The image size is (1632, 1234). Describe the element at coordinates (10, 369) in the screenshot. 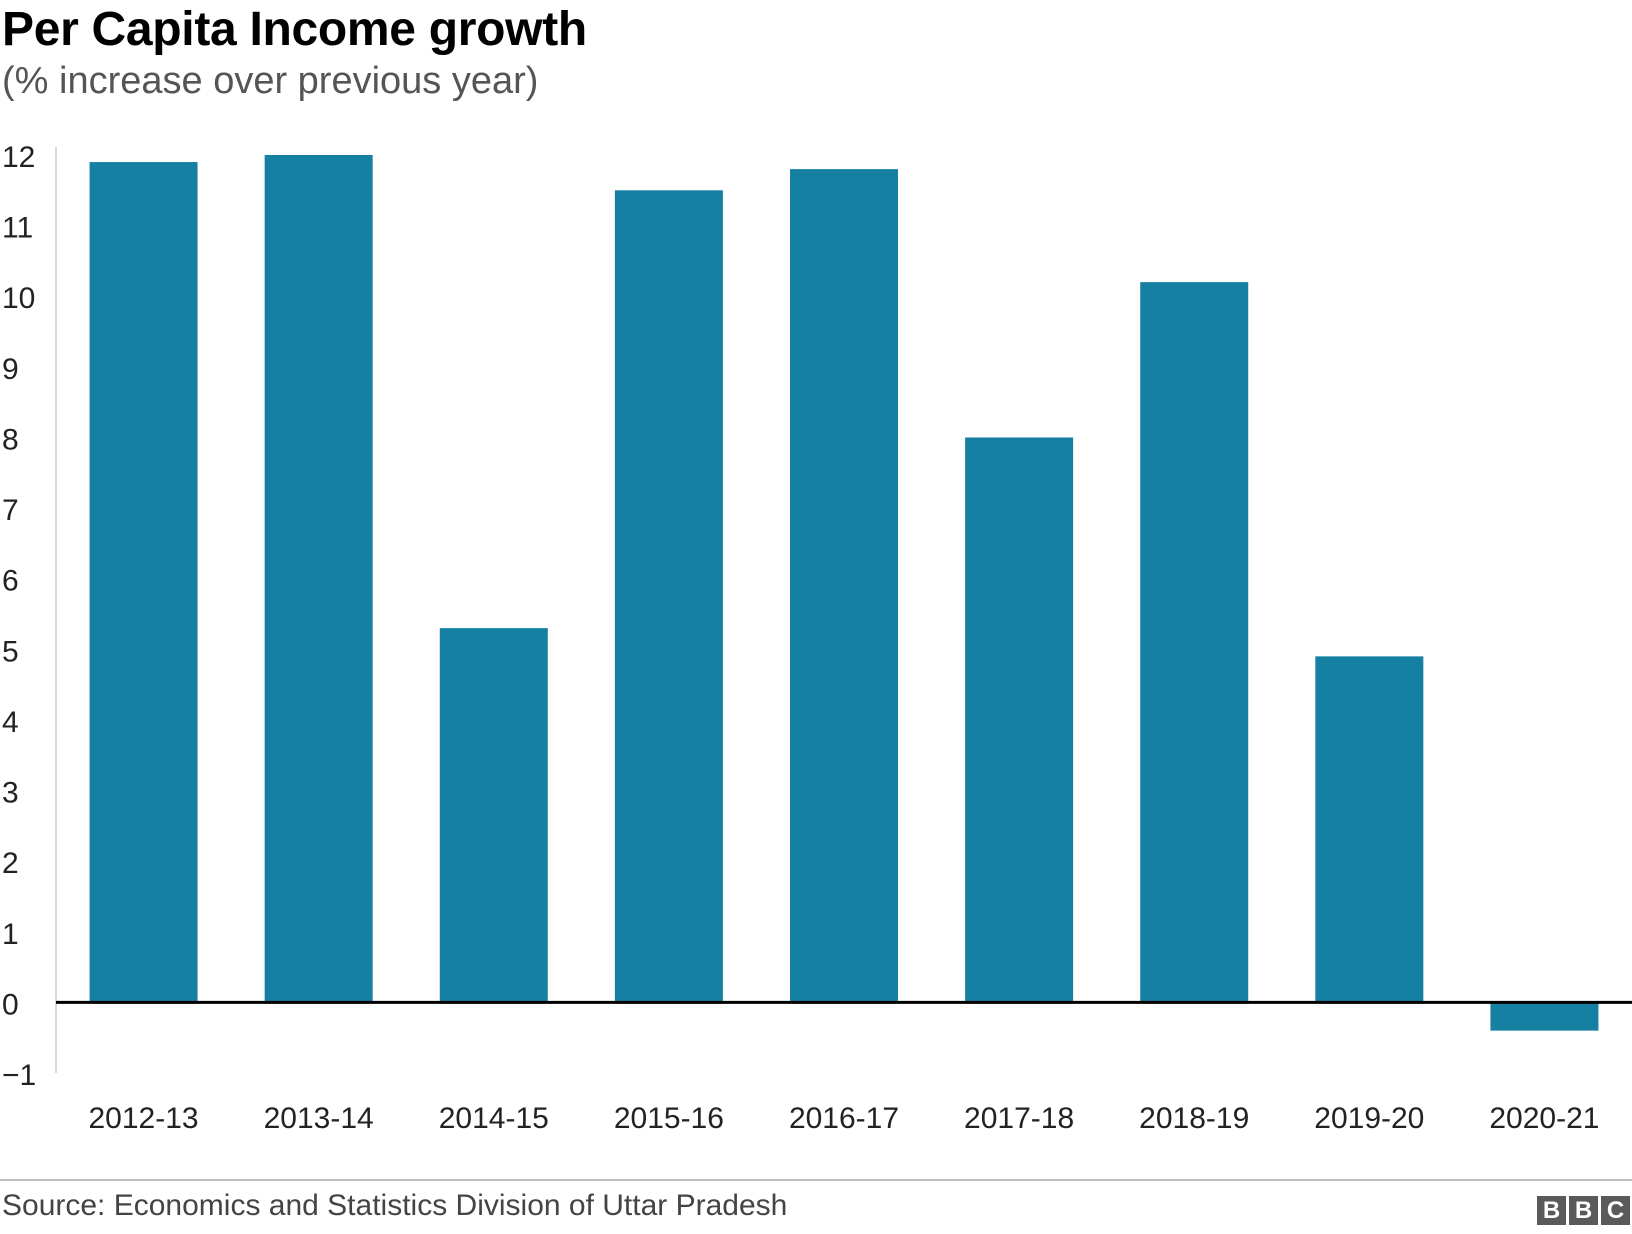

I see `y-tick-label: 9` at that location.